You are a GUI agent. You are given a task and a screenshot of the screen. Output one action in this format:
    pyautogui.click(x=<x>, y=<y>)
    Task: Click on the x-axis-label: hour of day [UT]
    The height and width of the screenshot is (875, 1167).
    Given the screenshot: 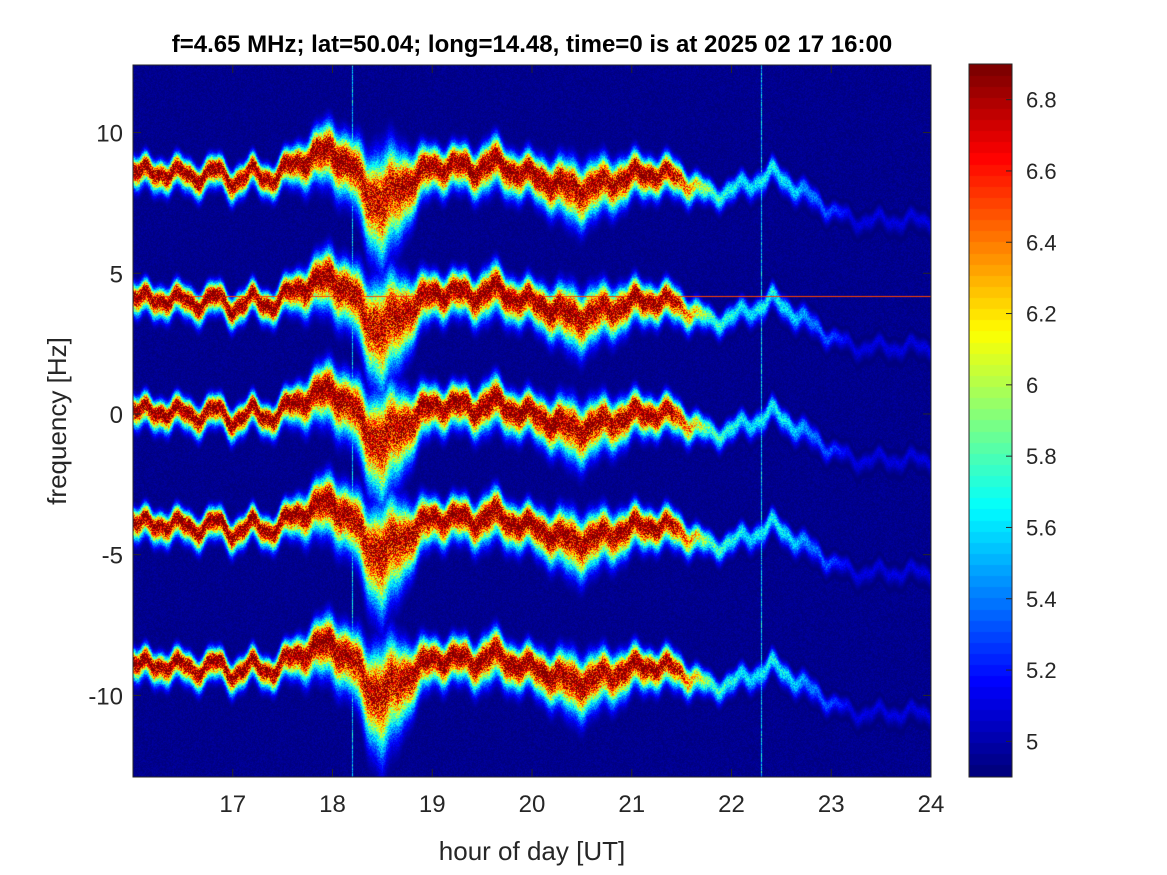 What is the action you would take?
    pyautogui.click(x=532, y=851)
    